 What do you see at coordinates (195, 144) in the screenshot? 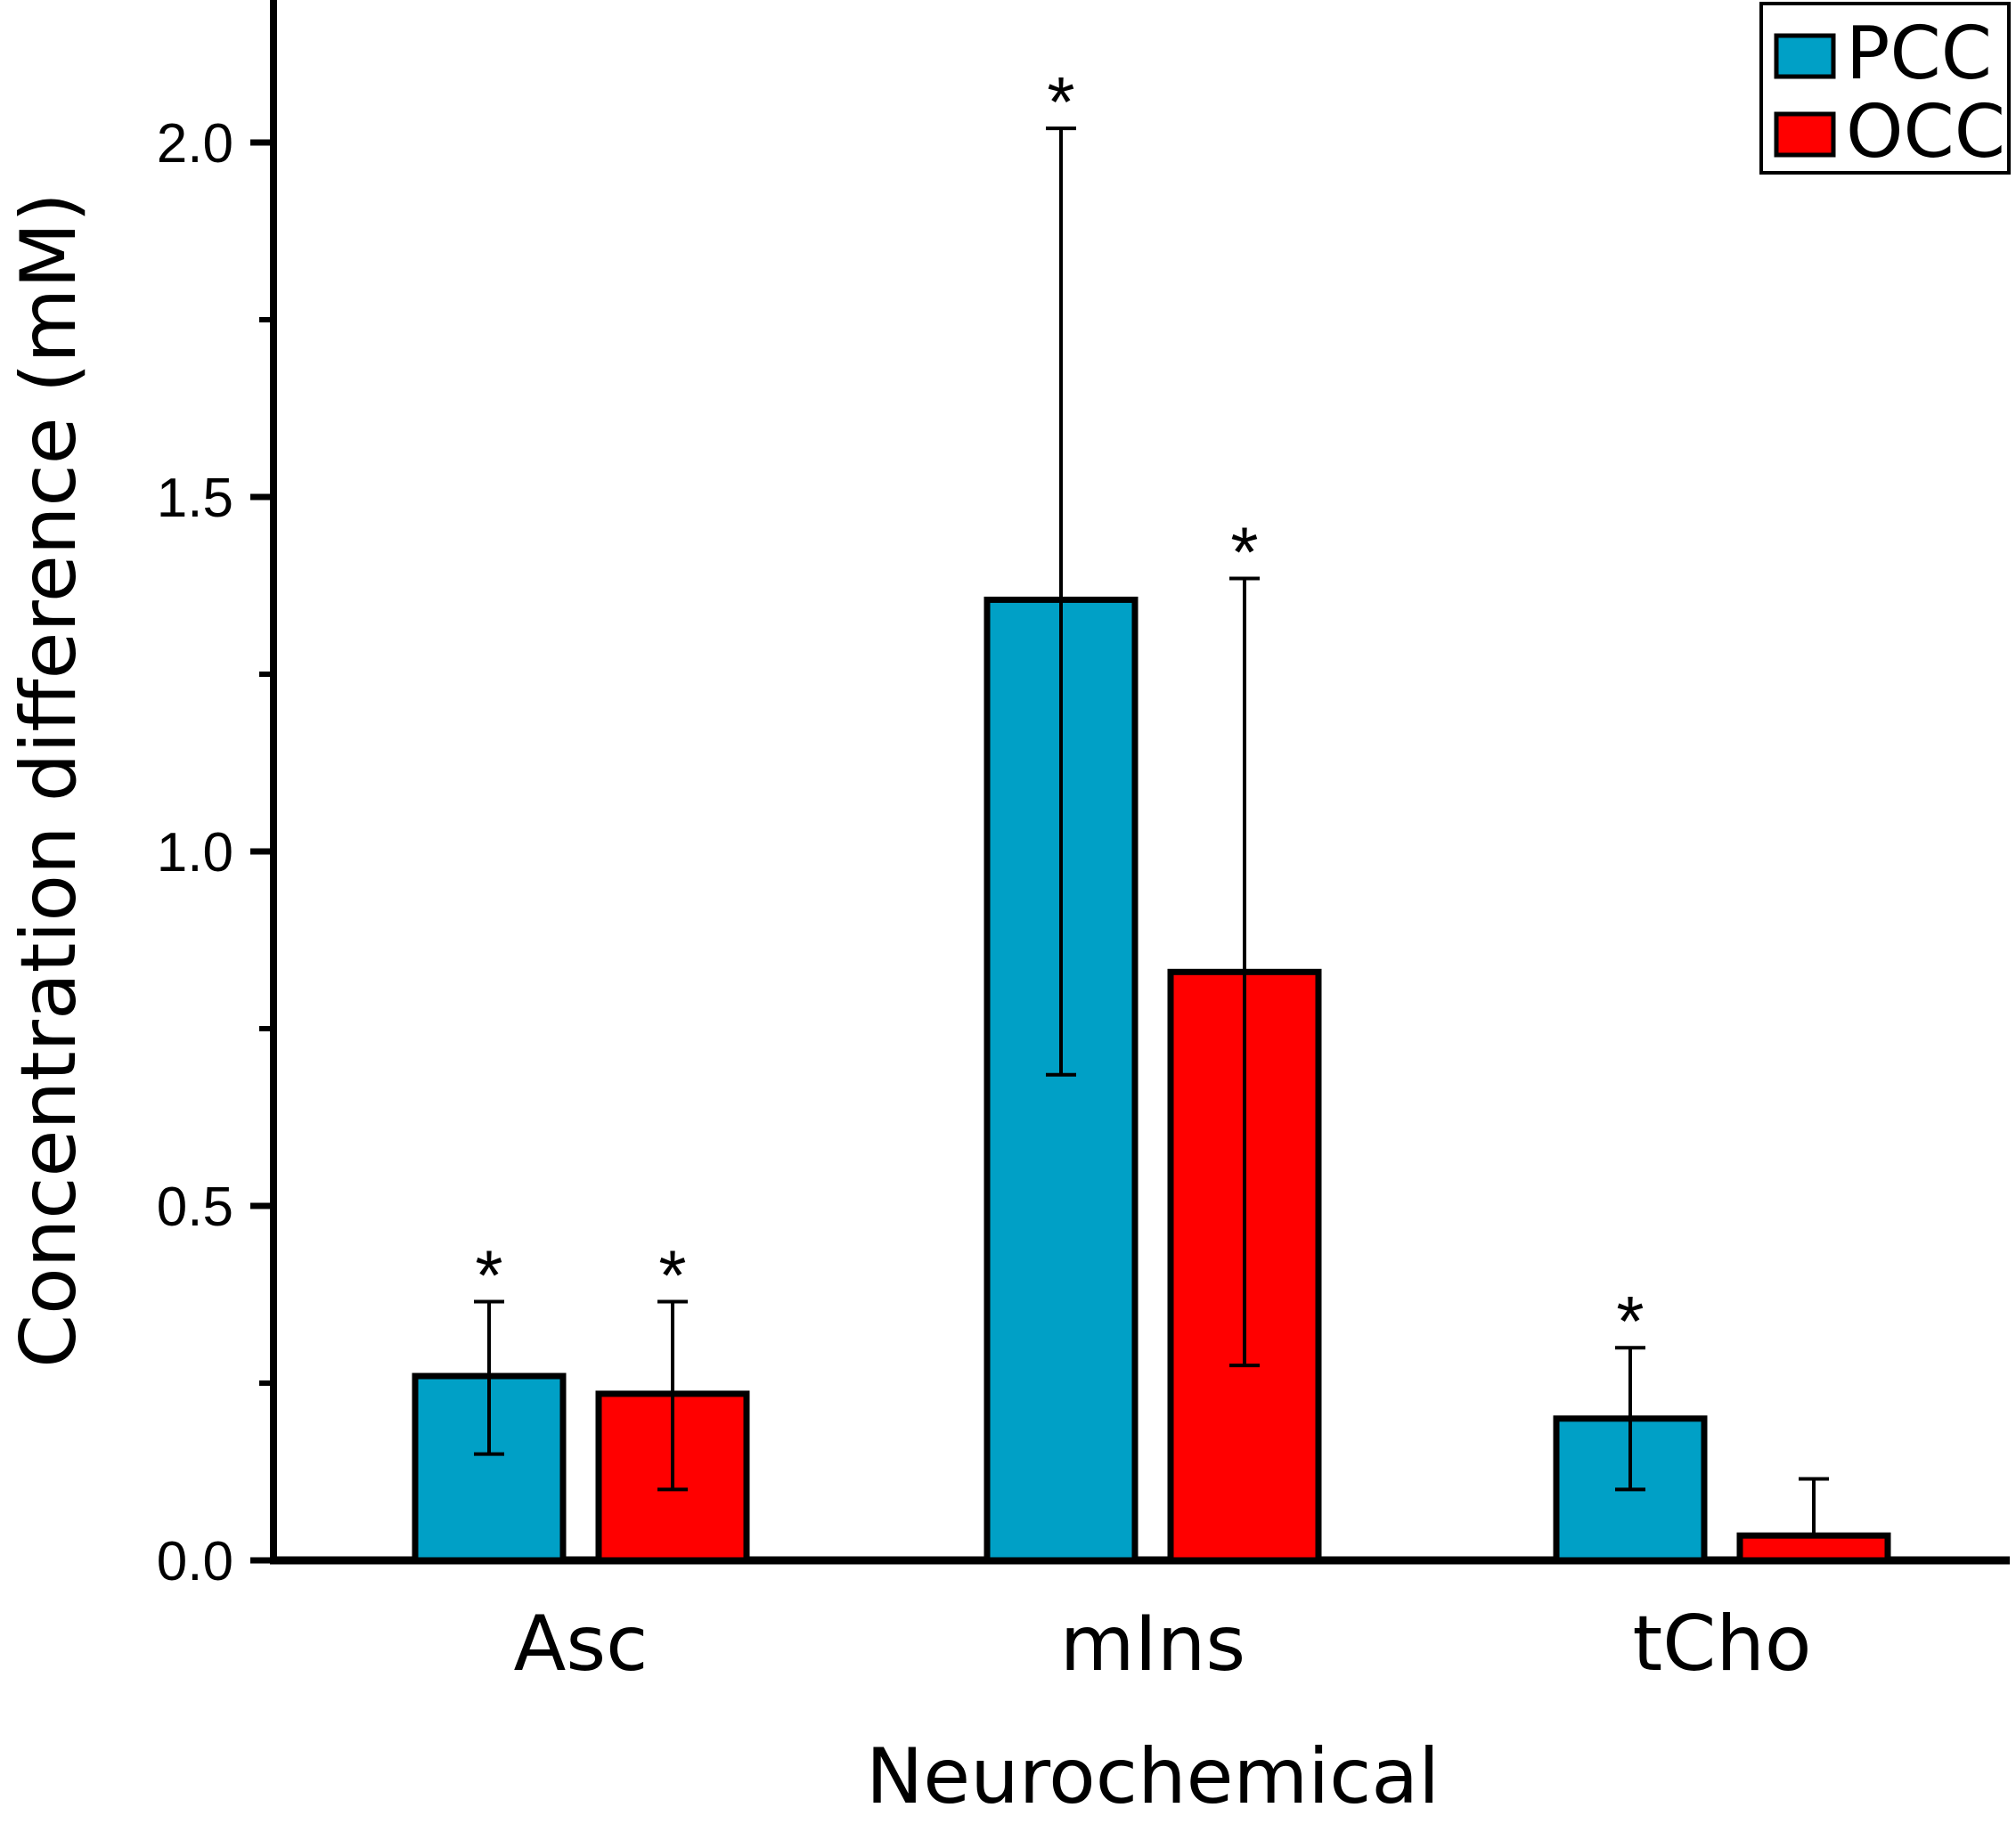
I see `y-tick-label: 2.0` at bounding box center [195, 144].